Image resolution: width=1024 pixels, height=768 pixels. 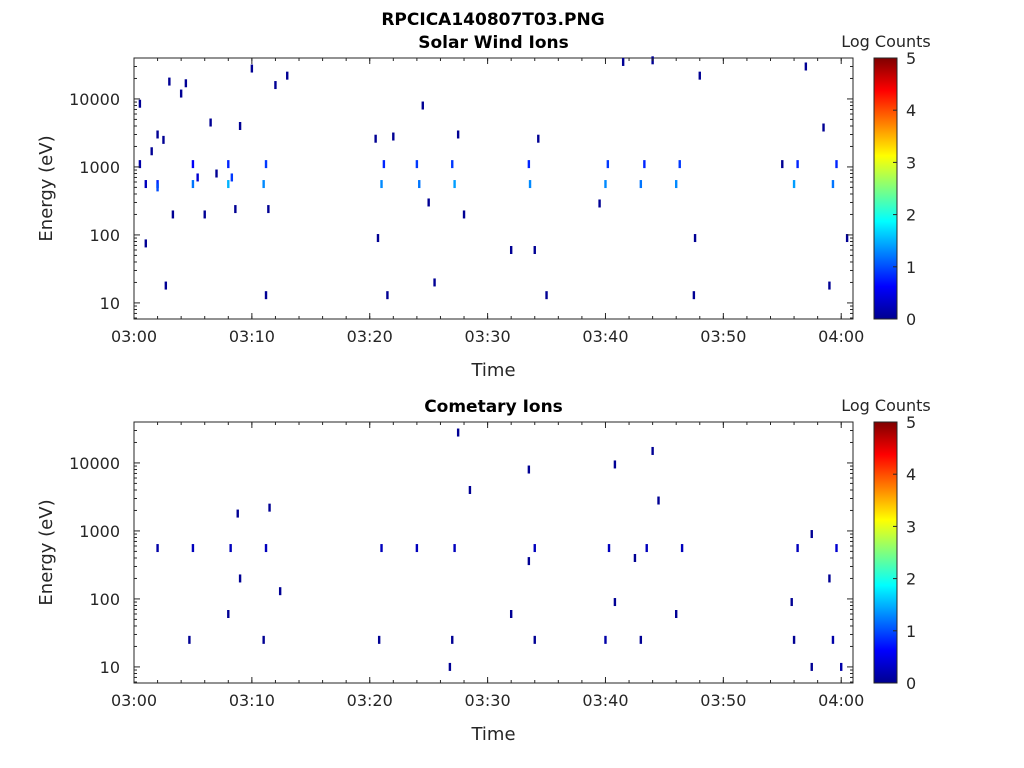 I want to click on x-tick-label: 03:10, so click(x=252, y=336).